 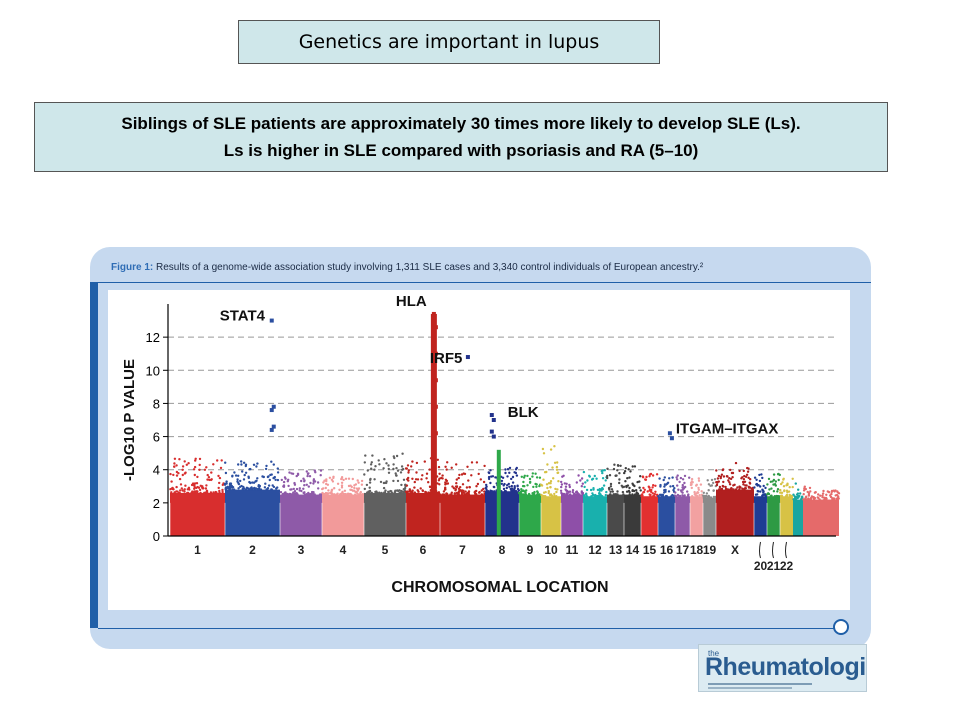 What do you see at coordinates (468, 628) in the screenshot?
I see `figure-bottom-line` at bounding box center [468, 628].